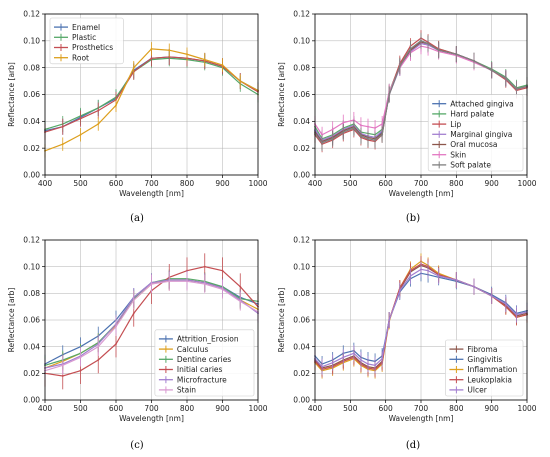 This screenshot has height=457, width=550. I want to click on legend-label: Calculus, so click(193, 349).